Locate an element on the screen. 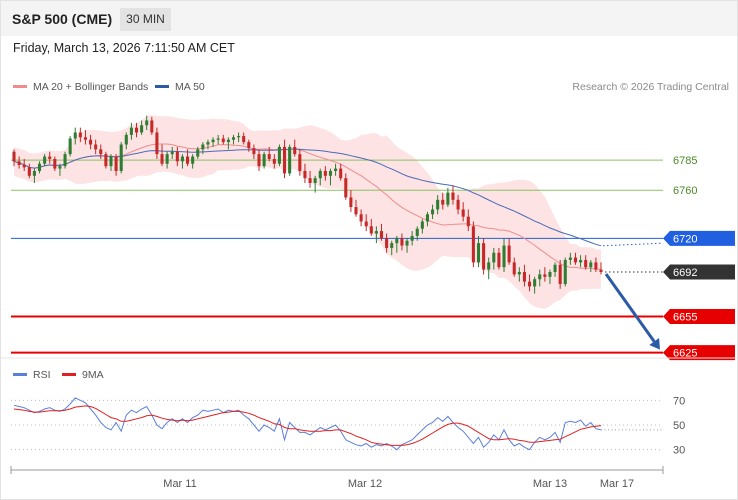 The width and height of the screenshot is (738, 500). forecast-arrow is located at coordinates (632, 311).